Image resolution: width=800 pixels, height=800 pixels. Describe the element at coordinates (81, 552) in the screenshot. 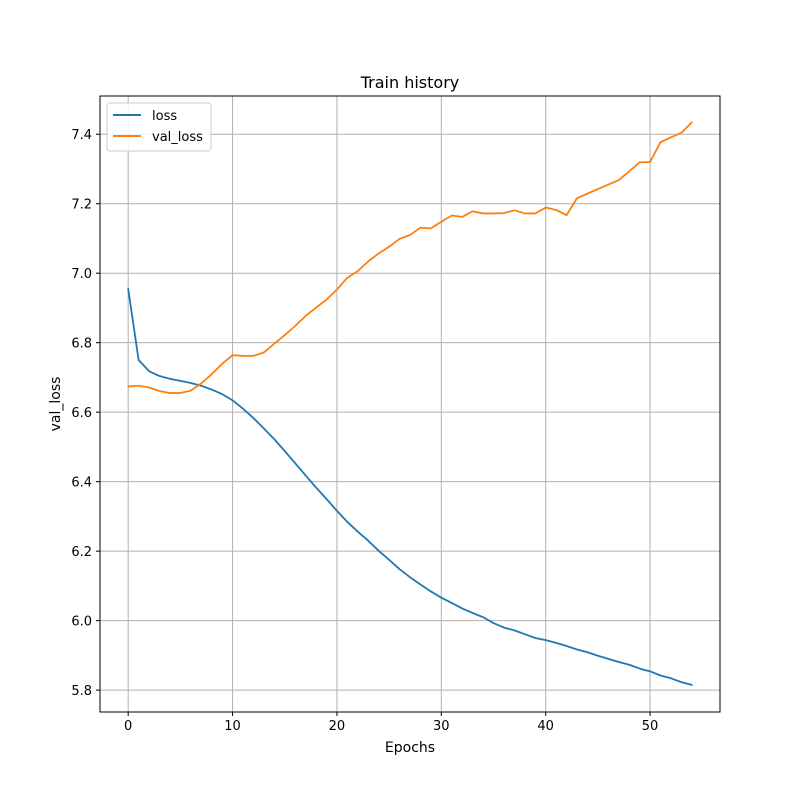

I see `y-tick-label: 6.2` at that location.